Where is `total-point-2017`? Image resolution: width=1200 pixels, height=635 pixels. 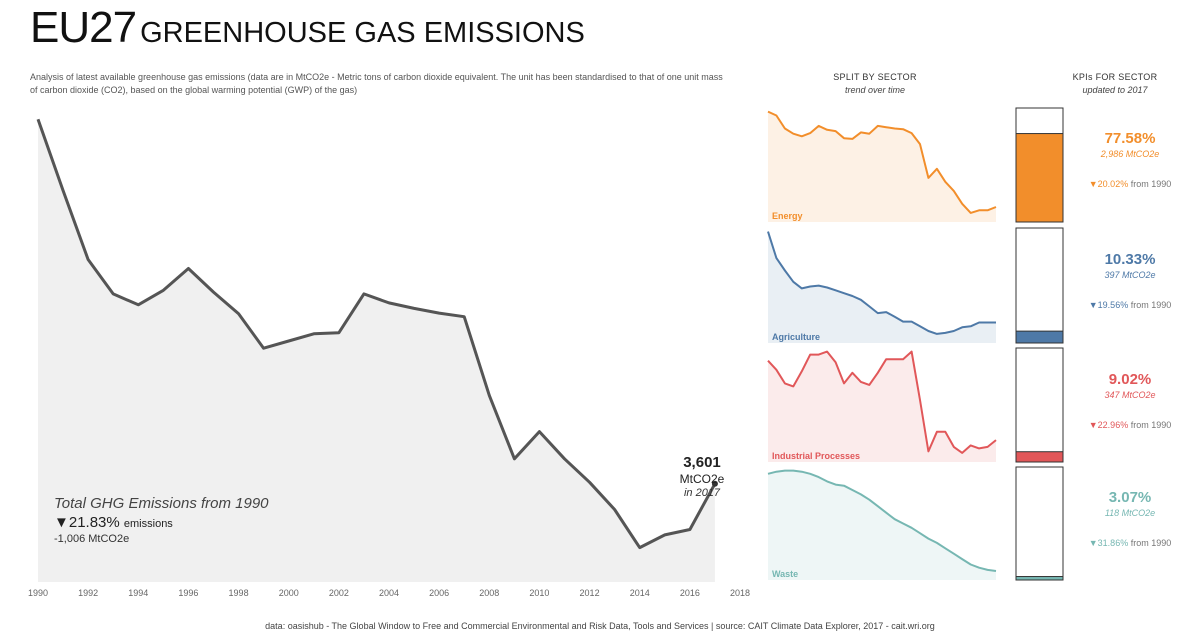
total-point-2017 is located at coordinates (714, 483).